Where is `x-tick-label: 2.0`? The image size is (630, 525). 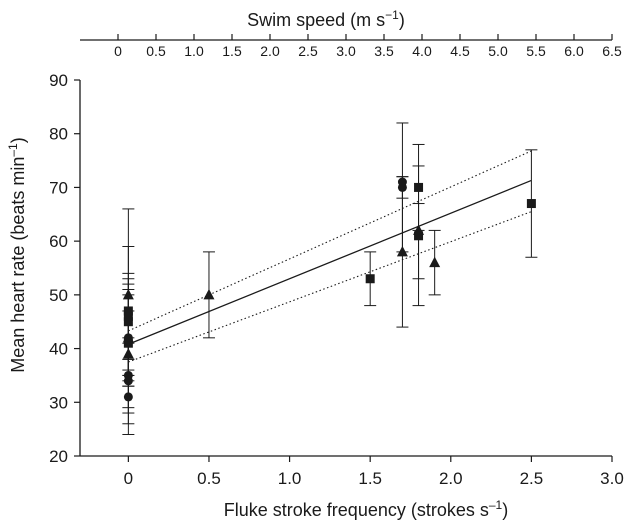
x-tick-label: 2.0 is located at coordinates (451, 478).